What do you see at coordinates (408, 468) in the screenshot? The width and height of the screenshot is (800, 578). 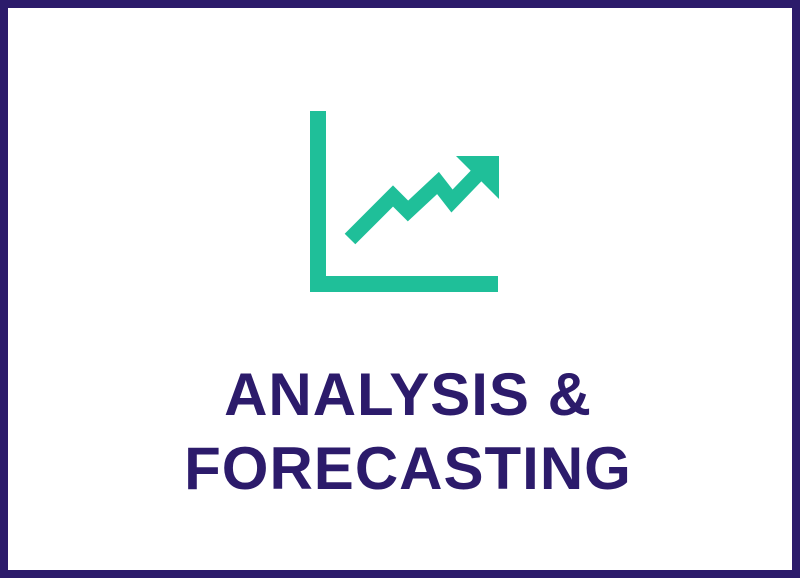 I see `title-line-2: FORECASTING` at bounding box center [408, 468].